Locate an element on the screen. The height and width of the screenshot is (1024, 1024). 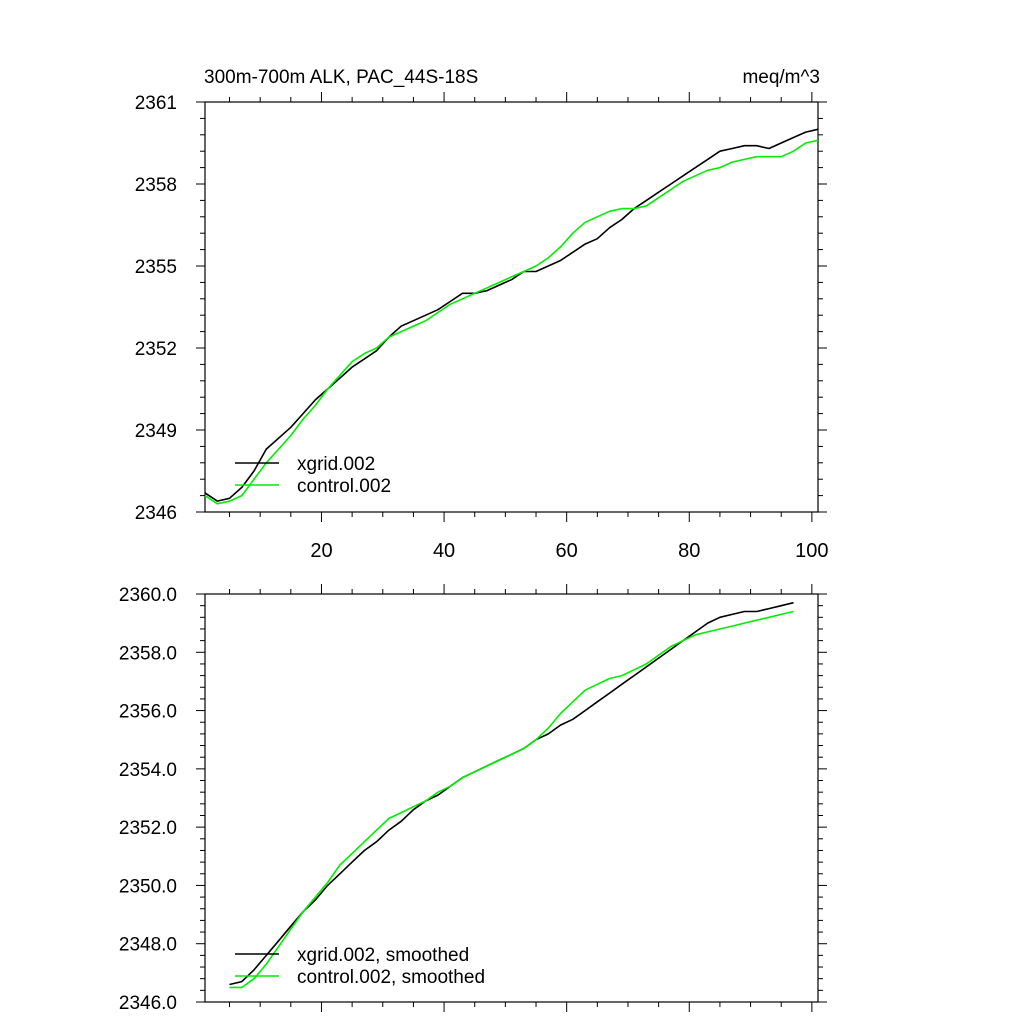
top-chart-units: meq/m^3 is located at coordinates (781, 77).